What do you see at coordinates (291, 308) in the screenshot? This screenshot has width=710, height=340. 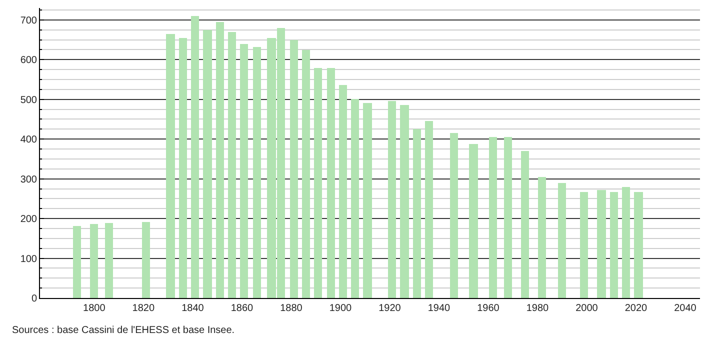 I see `x-tick-label: 1880` at bounding box center [291, 308].